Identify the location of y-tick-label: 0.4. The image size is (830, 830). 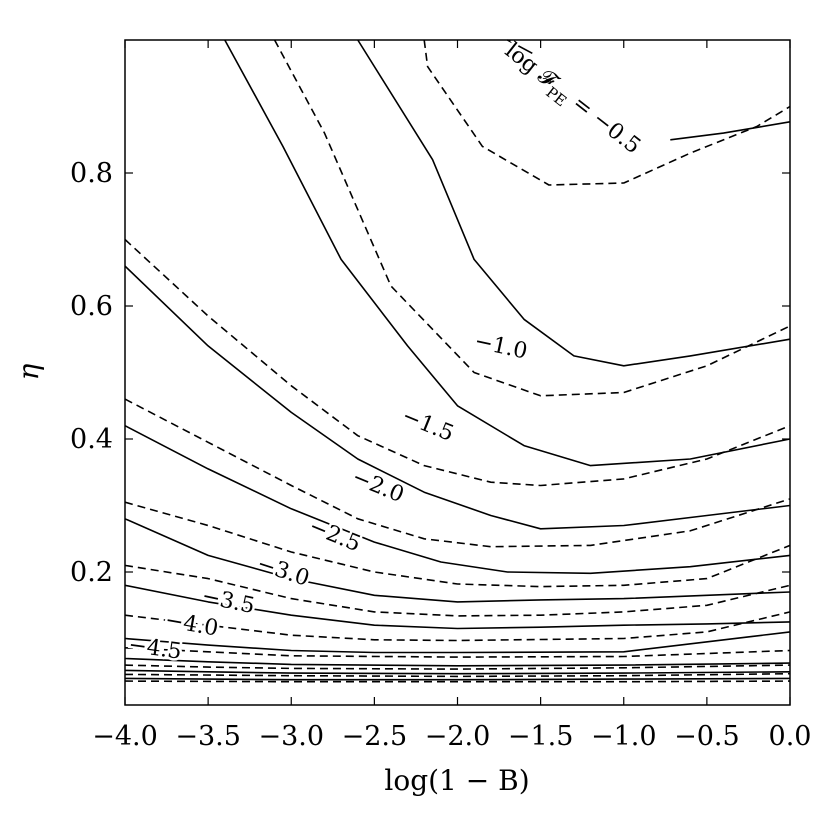
(91, 439).